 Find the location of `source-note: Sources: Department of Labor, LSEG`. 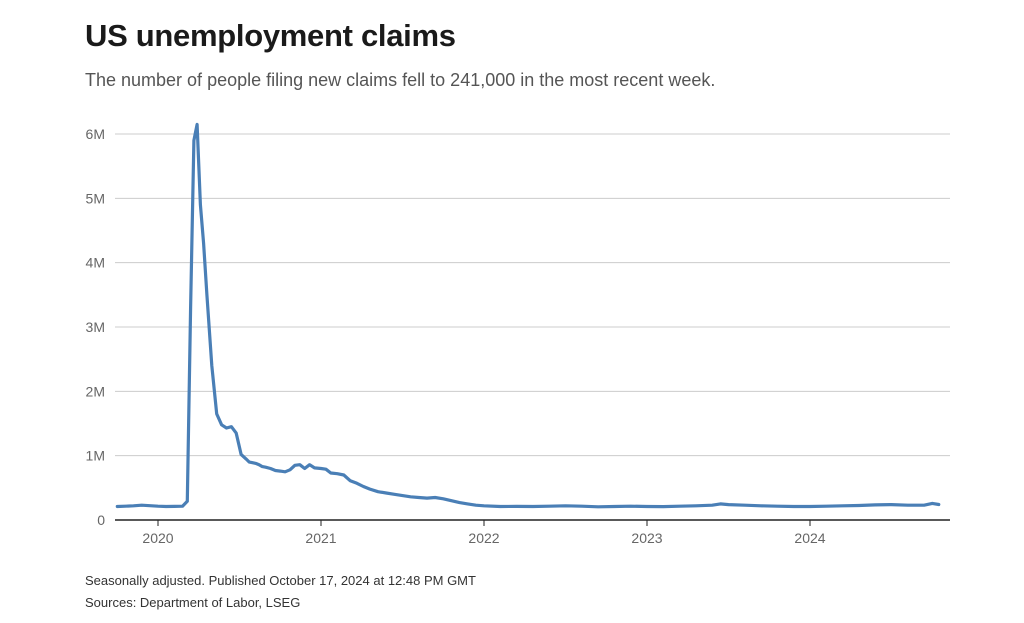

source-note: Sources: Department of Labor, LSEG is located at coordinates (193, 602).